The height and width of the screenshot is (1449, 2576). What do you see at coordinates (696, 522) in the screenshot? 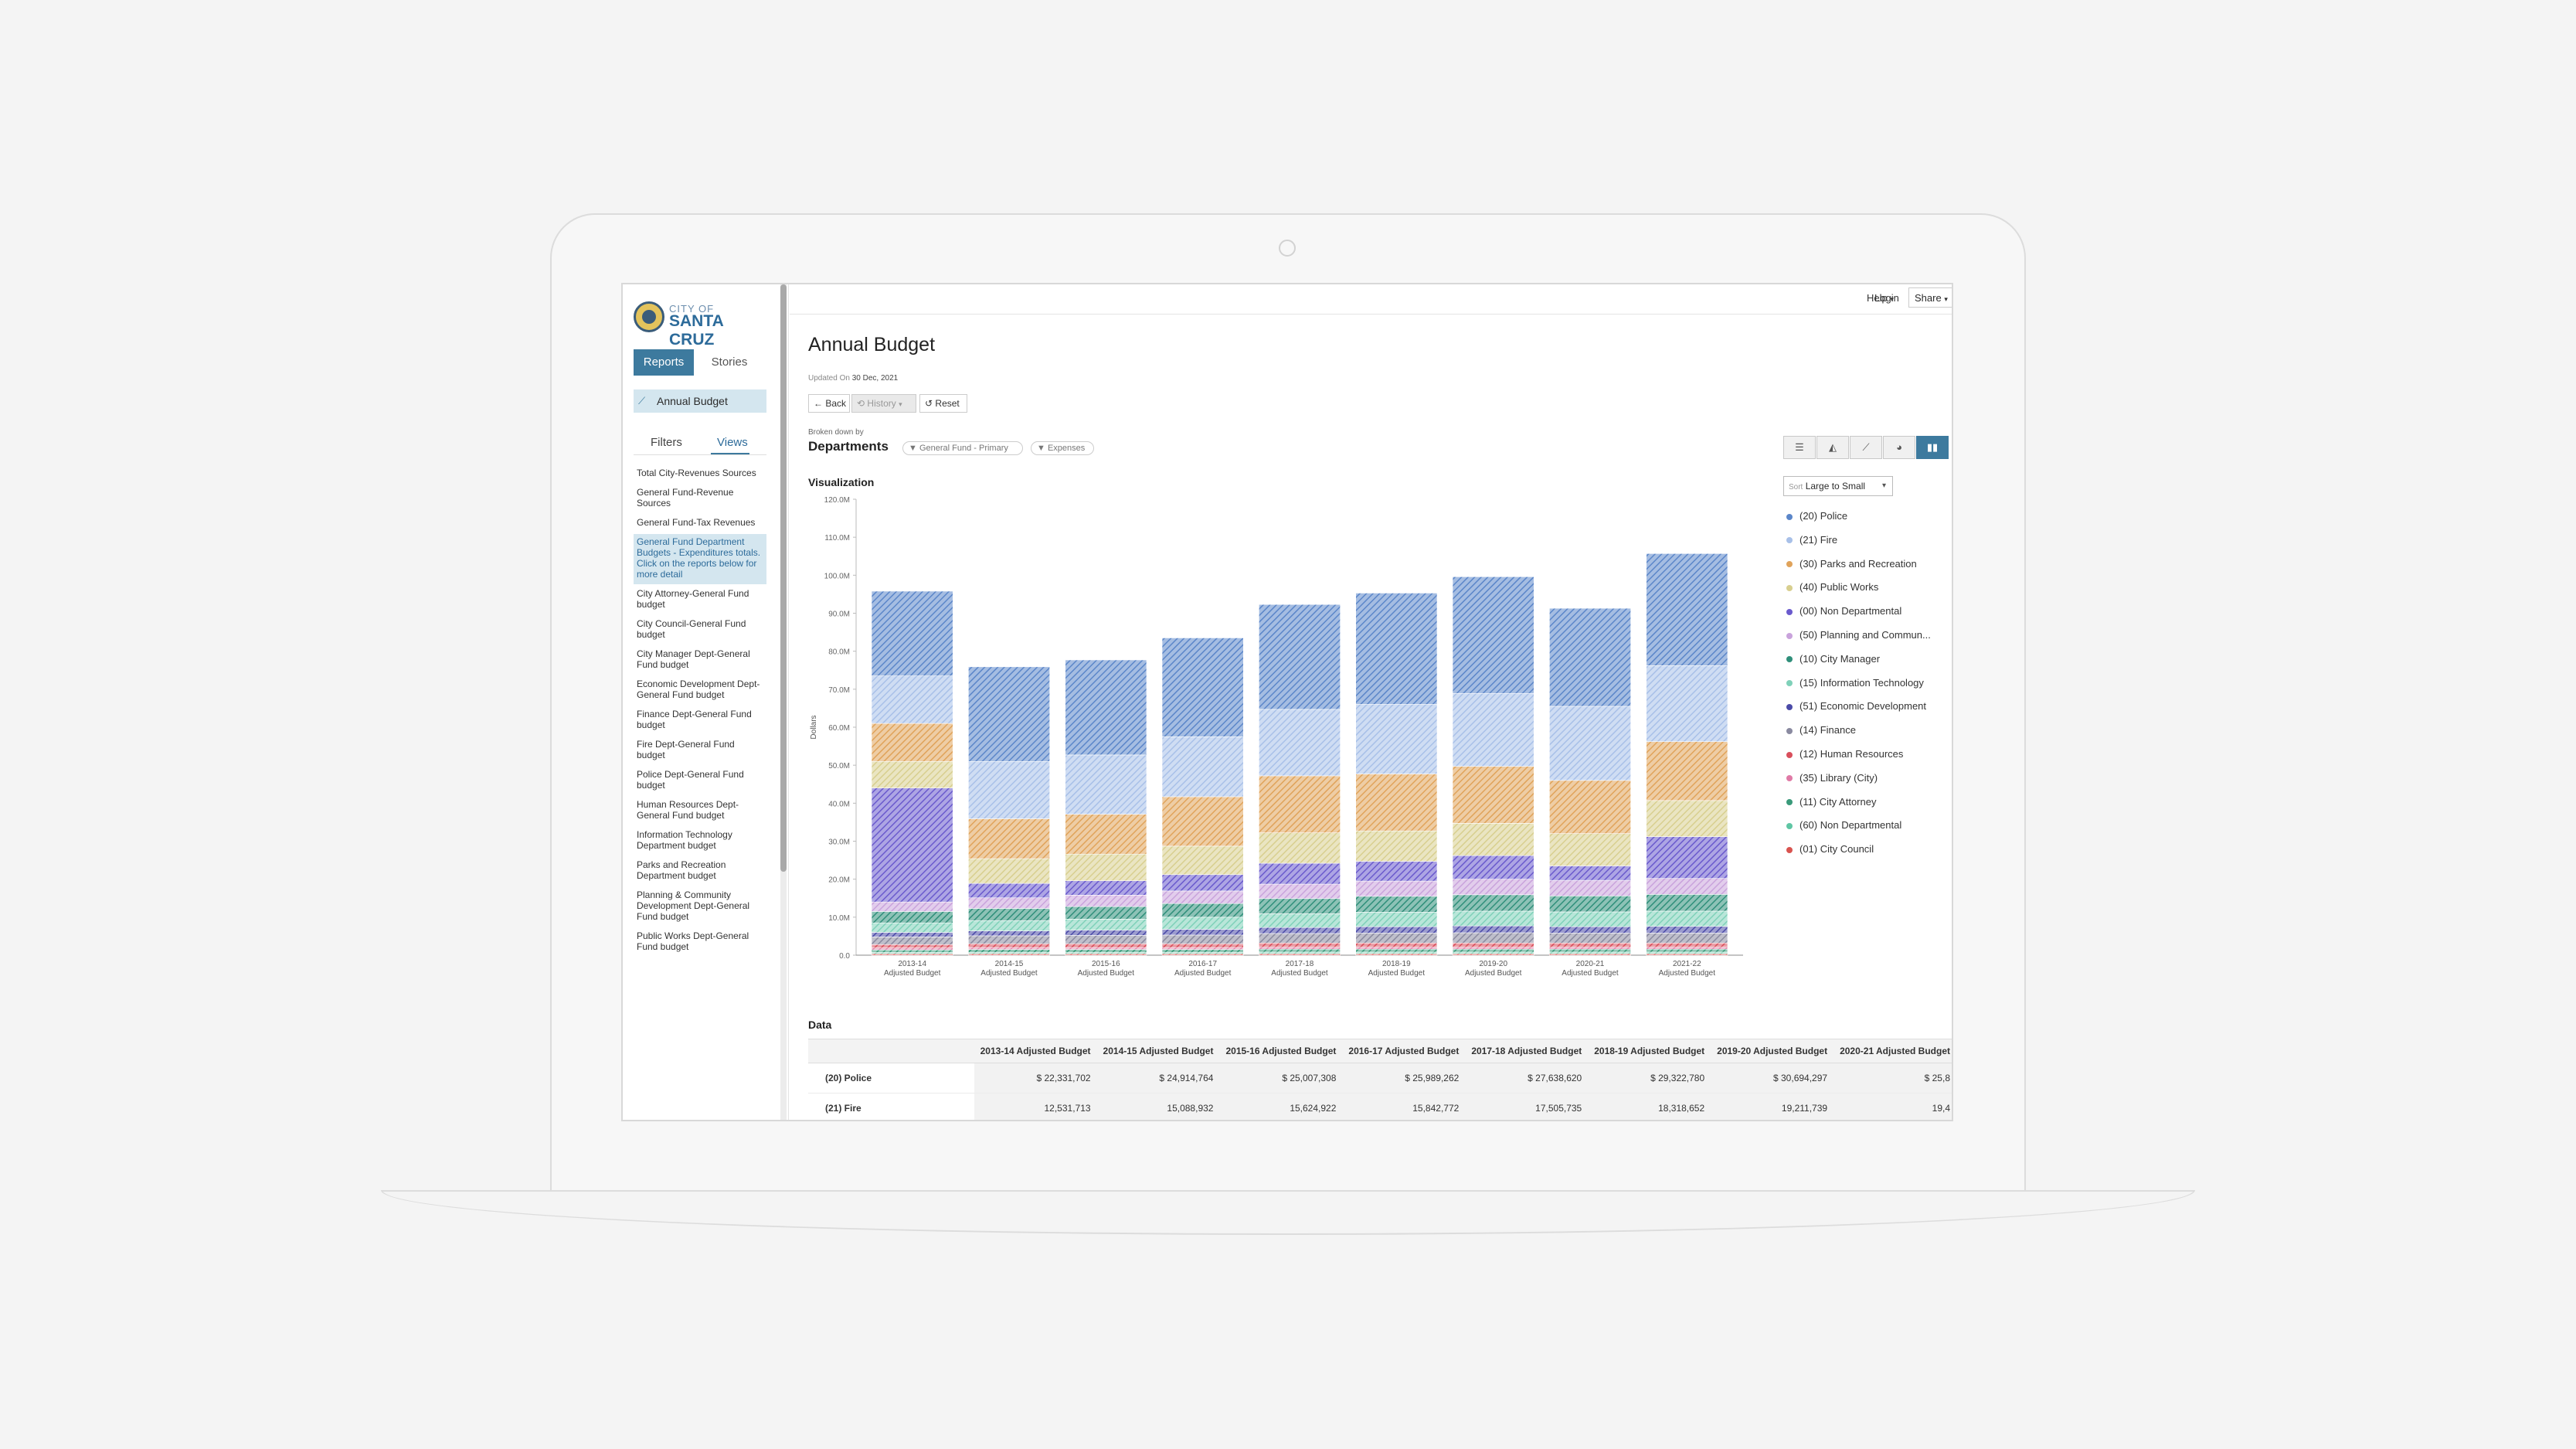
I see `view-item: General Fund-Tax Revenues` at bounding box center [696, 522].